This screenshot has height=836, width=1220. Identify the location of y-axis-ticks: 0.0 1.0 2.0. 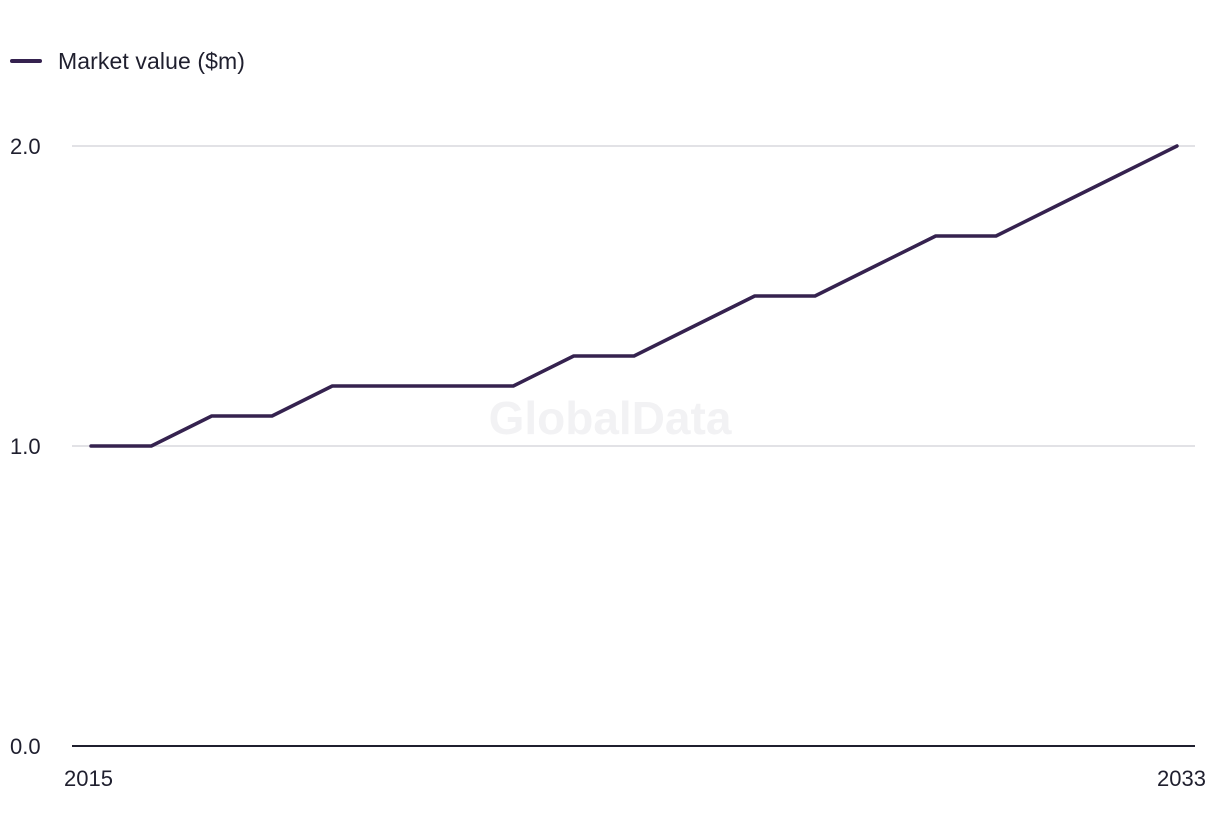
(25, 446).